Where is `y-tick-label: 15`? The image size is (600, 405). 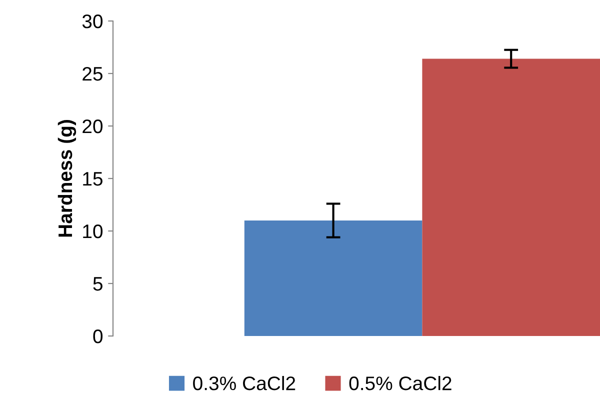 y-tick-label: 15 is located at coordinates (92, 179).